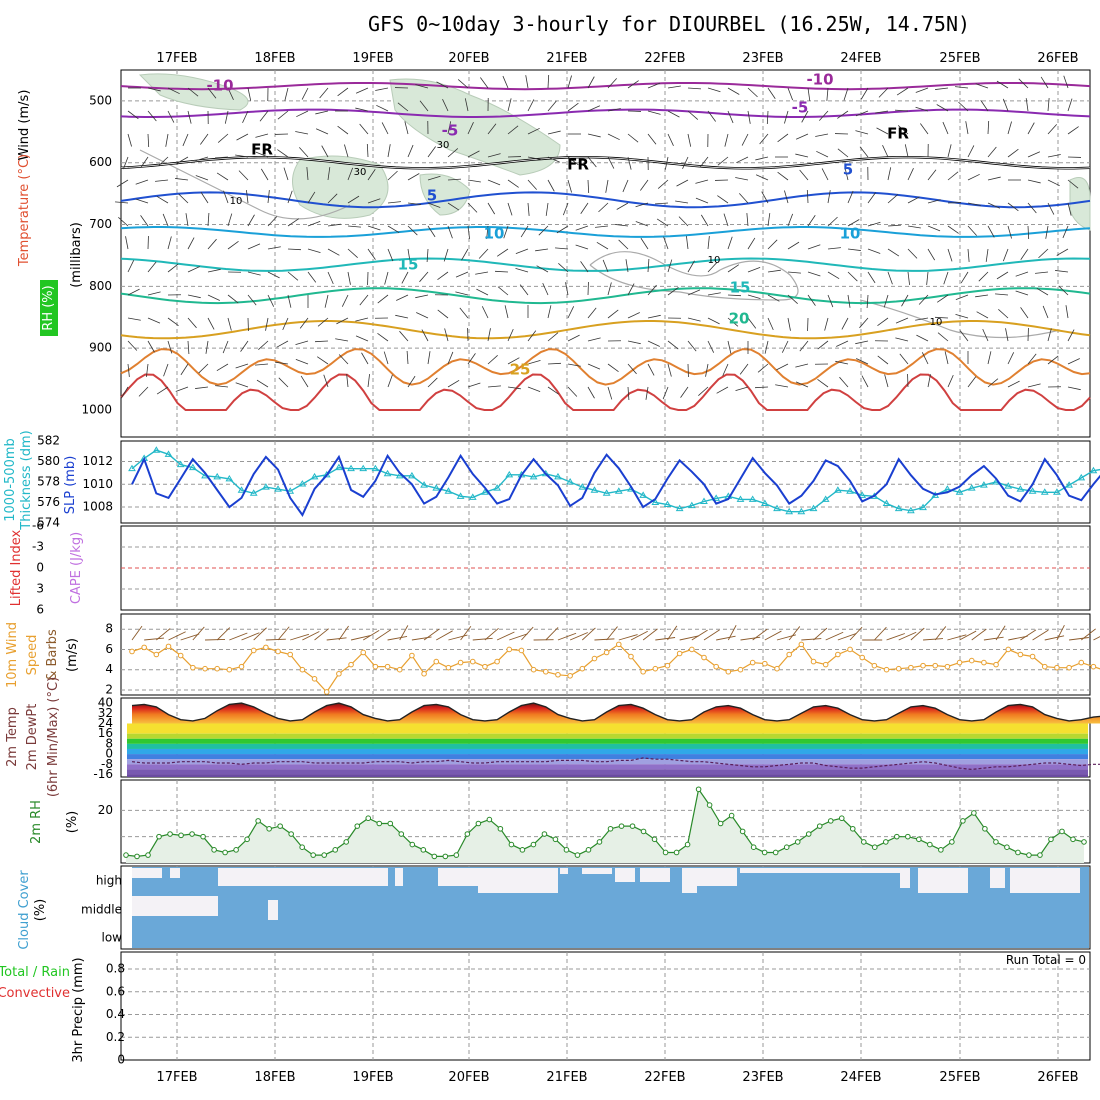  Describe the element at coordinates (35, 972) in the screenshot. I see `ylabel-total-rain: Total / Rain` at that location.